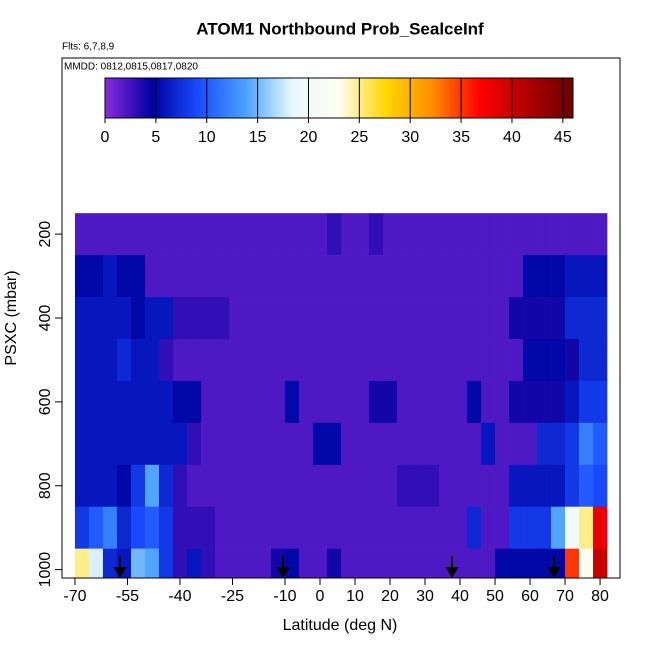 Image resolution: width=650 pixels, height=655 pixels. What do you see at coordinates (179, 596) in the screenshot?
I see `x-tick-label: -40` at bounding box center [179, 596].